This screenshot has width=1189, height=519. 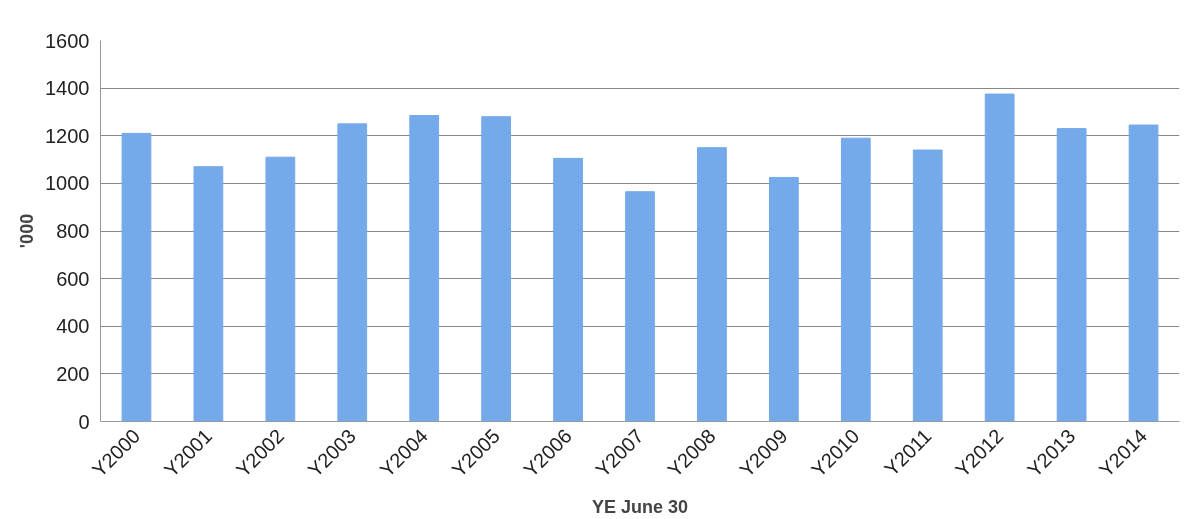 What do you see at coordinates (73, 326) in the screenshot?
I see `y-tick-label: 400` at bounding box center [73, 326].